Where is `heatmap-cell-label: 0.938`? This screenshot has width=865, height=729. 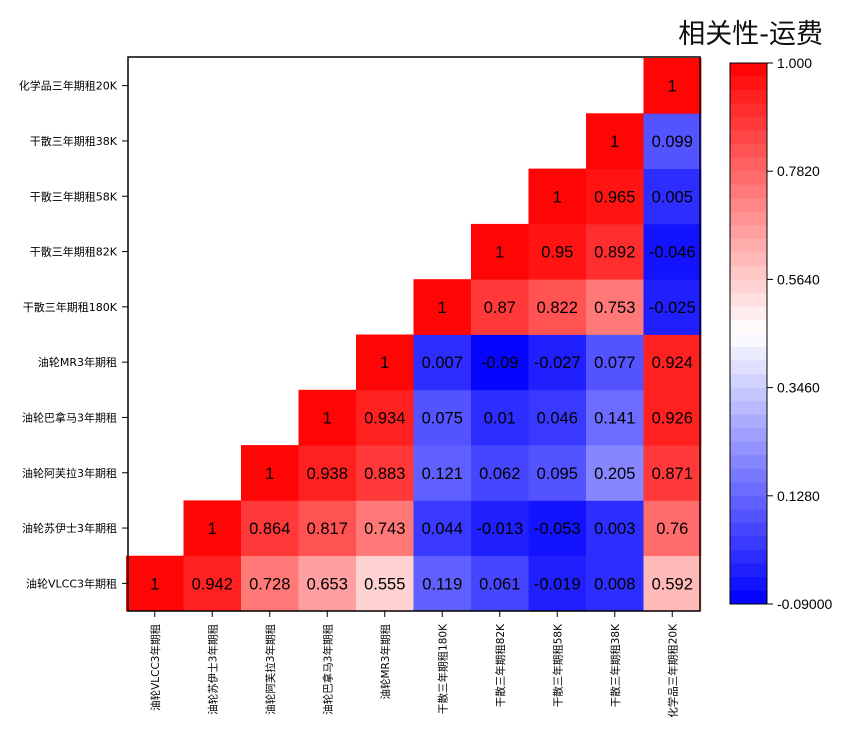 heatmap-cell-label: 0.938 is located at coordinates (327, 474).